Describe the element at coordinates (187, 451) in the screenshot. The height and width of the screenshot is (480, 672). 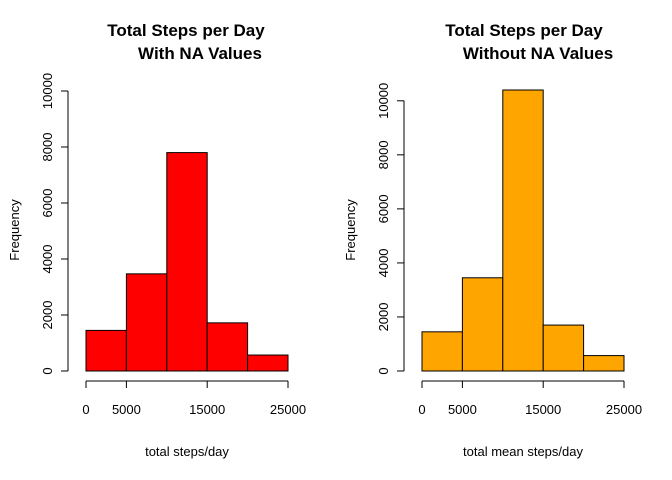
I see `x-axis-label: total steps/day` at that location.